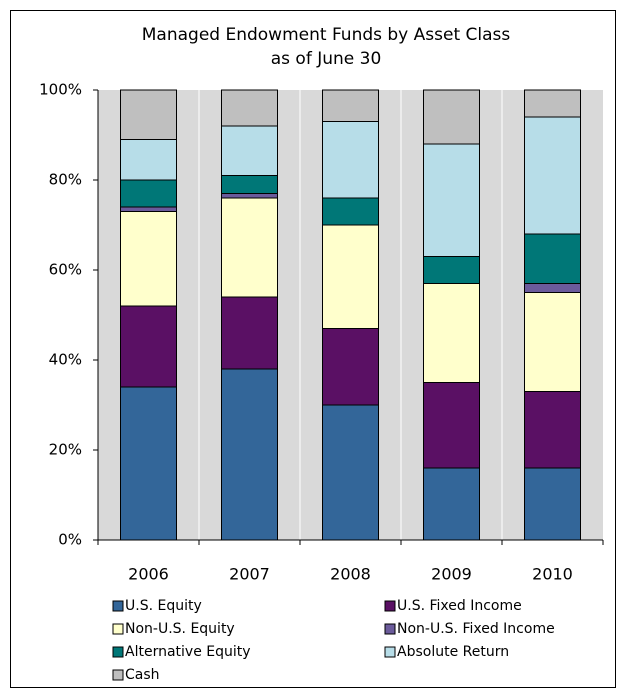  Describe the element at coordinates (65, 180) in the screenshot. I see `y-tick-label: 80%` at that location.